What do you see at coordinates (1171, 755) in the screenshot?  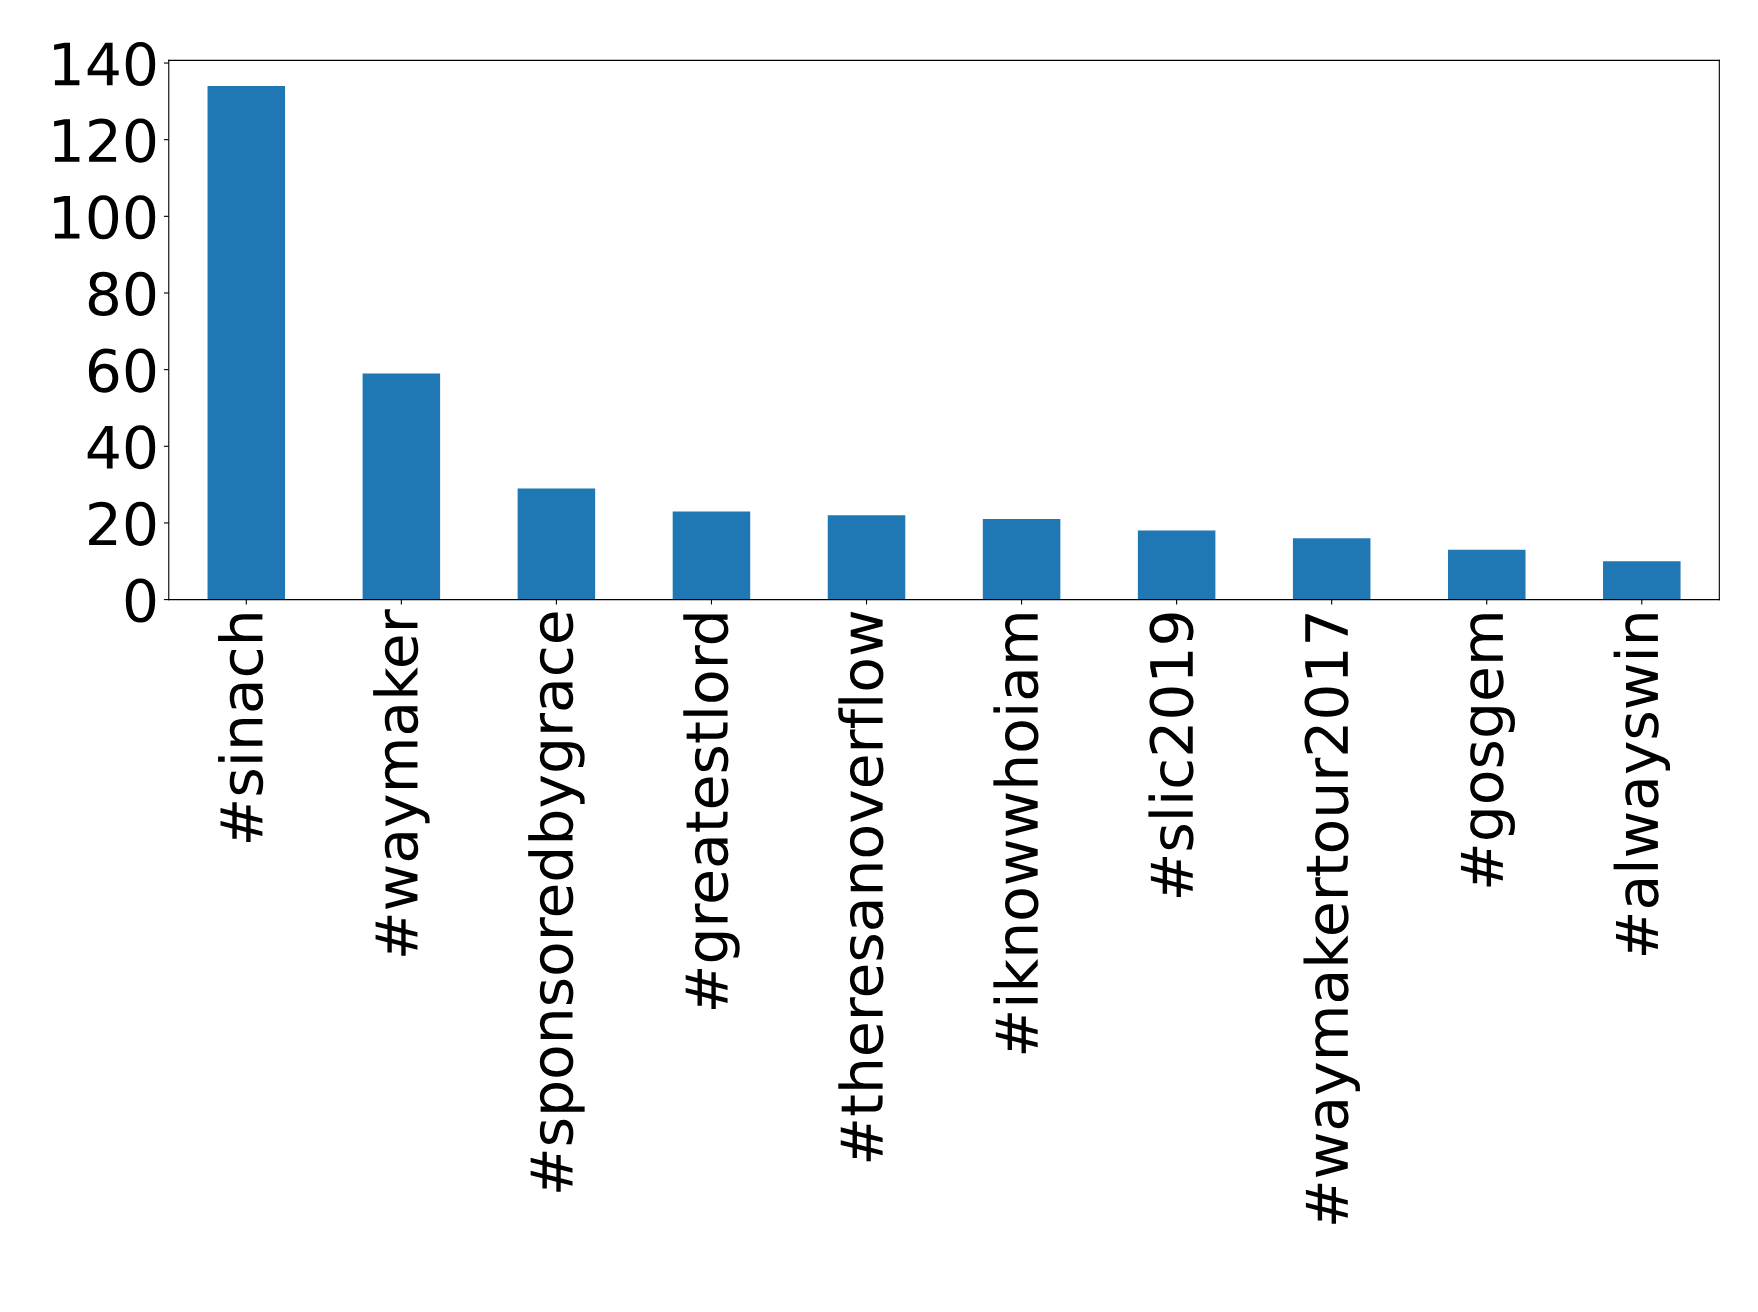 I see `x-tick-label: #slic2019` at bounding box center [1171, 755].